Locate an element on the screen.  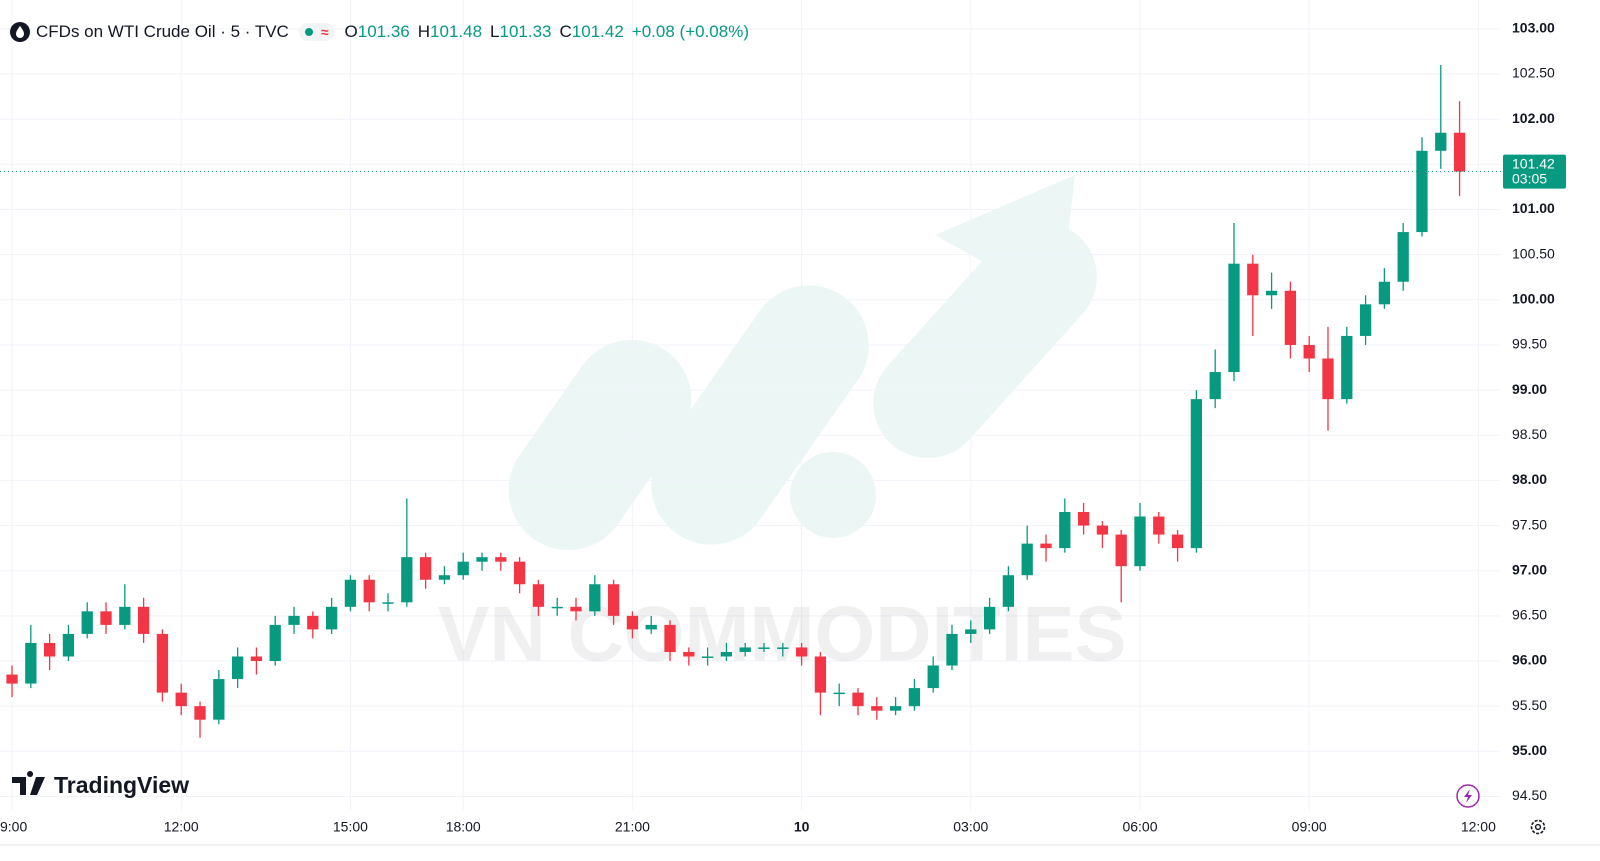
last-price-badge is located at coordinates (1534, 171).